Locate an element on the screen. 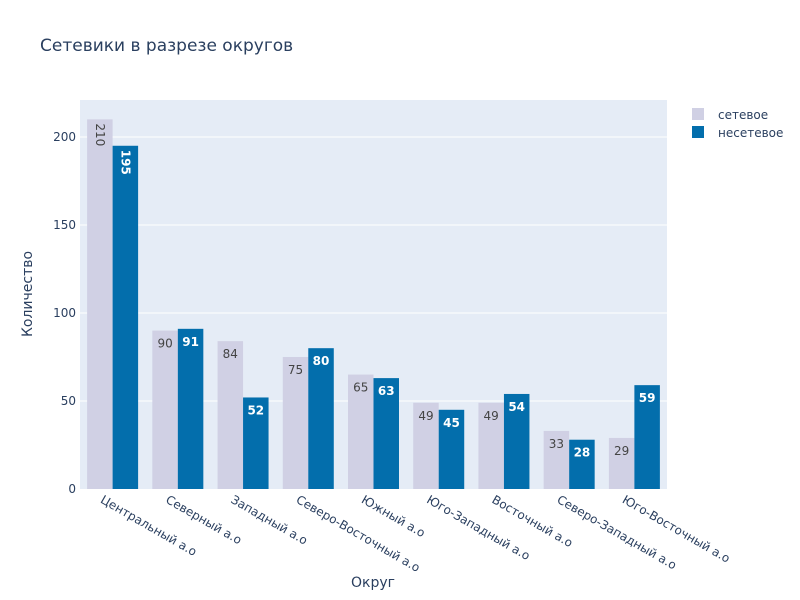  bar-value-label: 54 is located at coordinates (516, 407).